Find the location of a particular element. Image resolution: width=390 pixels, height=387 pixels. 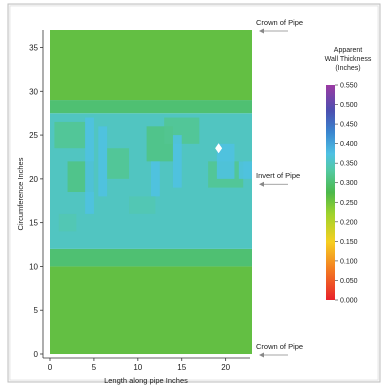

colorbar-tick-label: 0.350 is located at coordinates (349, 164).